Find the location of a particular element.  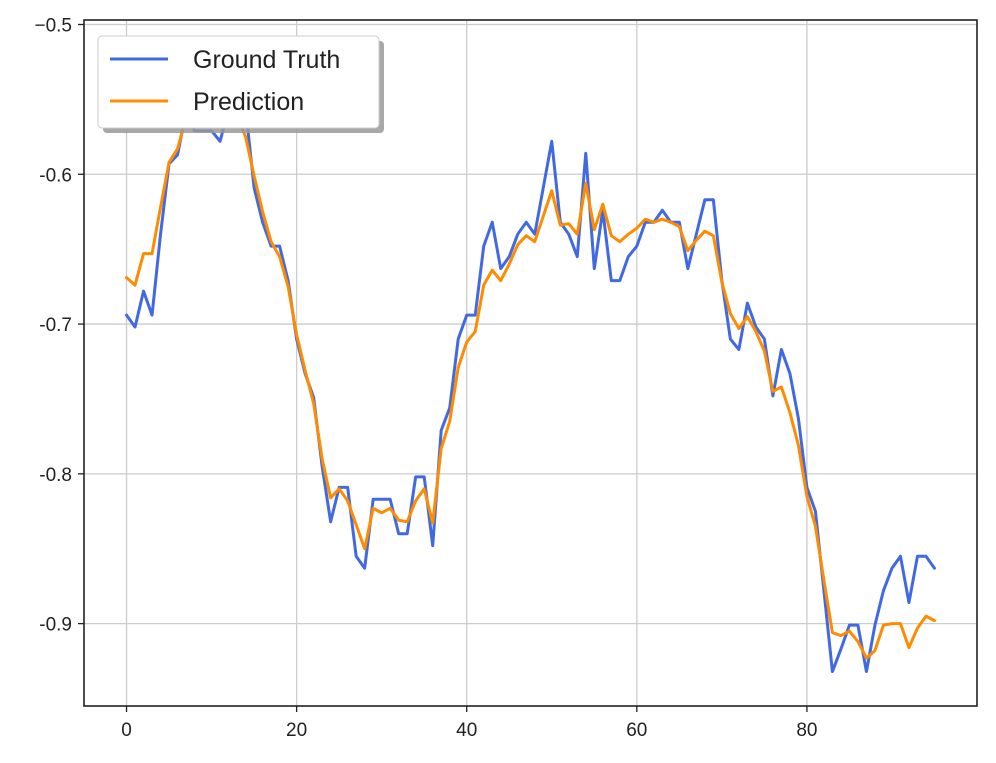

x-tick-label: 0 is located at coordinates (126, 730).